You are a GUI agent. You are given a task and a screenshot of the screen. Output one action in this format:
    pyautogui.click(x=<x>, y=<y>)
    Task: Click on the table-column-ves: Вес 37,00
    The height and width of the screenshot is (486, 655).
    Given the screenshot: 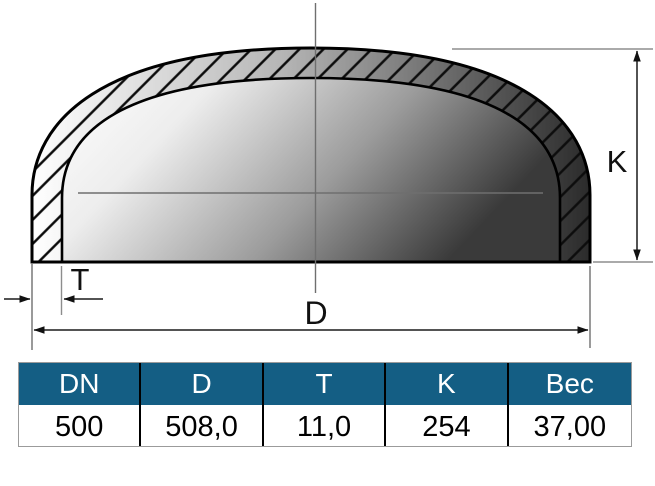 What is the action you would take?
    pyautogui.click(x=569, y=404)
    